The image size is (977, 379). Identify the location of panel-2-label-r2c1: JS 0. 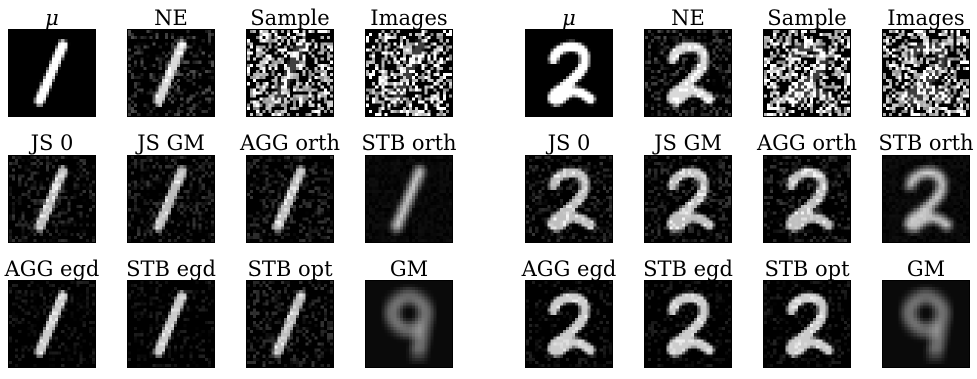
(569, 143).